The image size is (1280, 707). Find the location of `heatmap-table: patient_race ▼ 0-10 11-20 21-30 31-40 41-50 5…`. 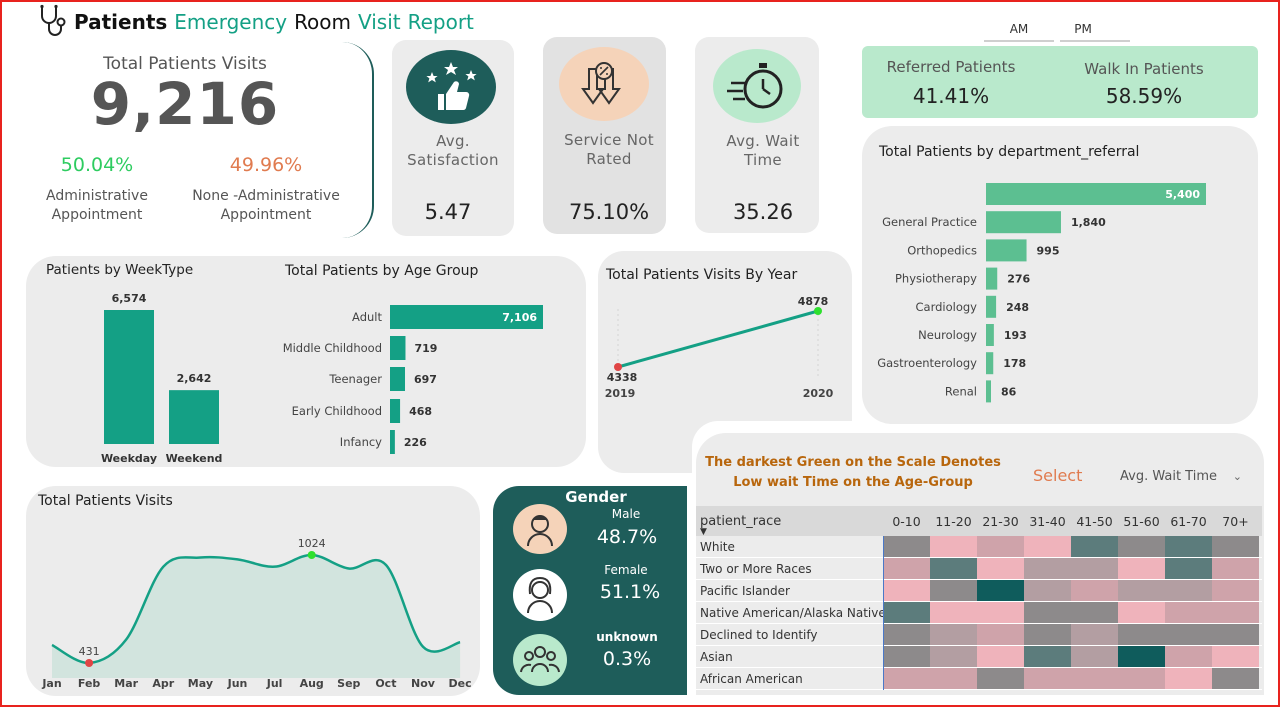

heatmap-table: patient_race ▼ 0-10 11-20 21-30 31-40 41-50 5… is located at coordinates (979, 598).